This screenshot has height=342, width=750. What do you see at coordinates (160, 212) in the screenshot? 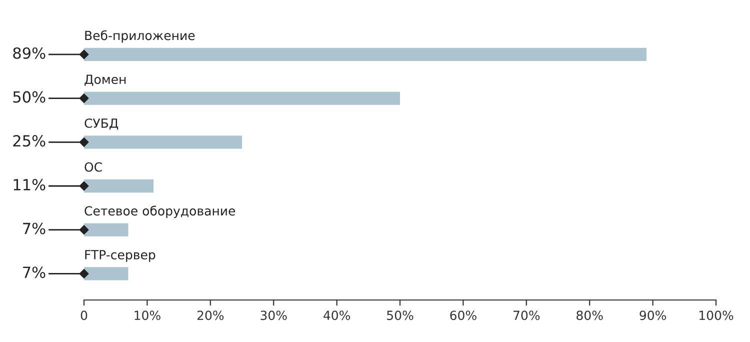
I see `y-tick-label: Сетевое оборудование` at bounding box center [160, 212].